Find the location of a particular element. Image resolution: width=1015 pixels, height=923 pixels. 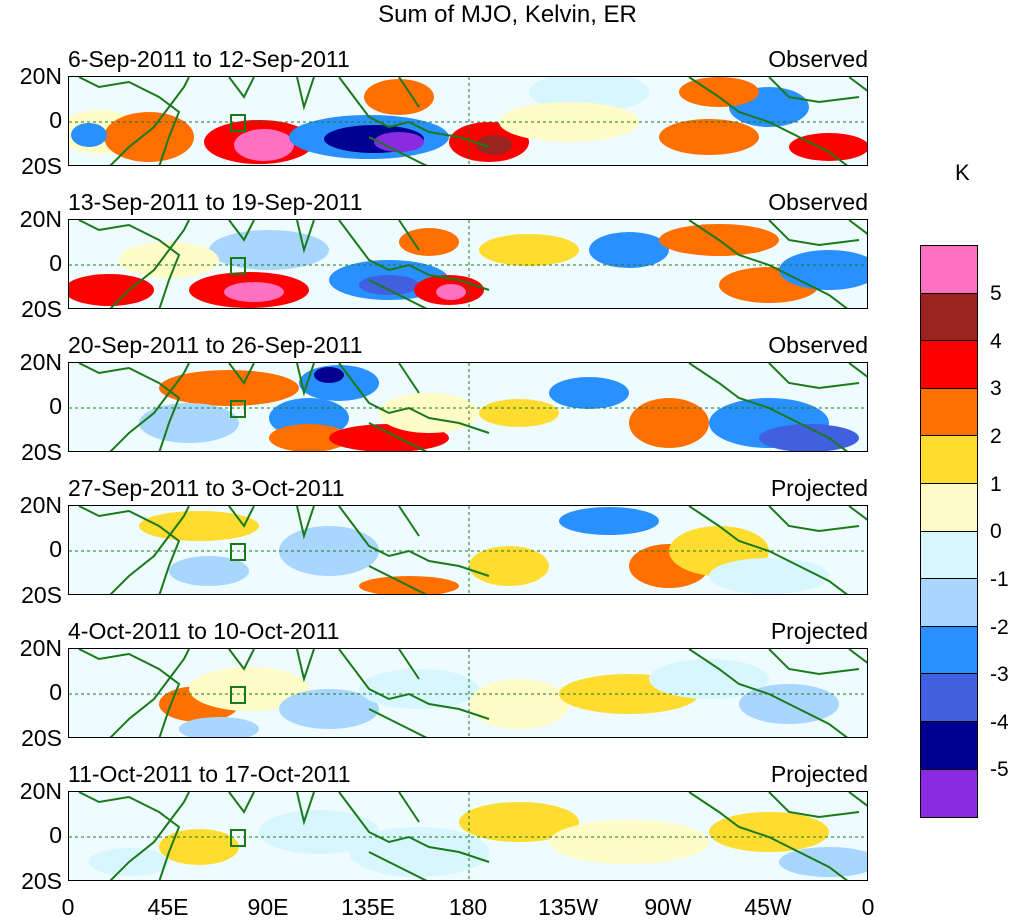

panel-4-field is located at coordinates (468, 550).